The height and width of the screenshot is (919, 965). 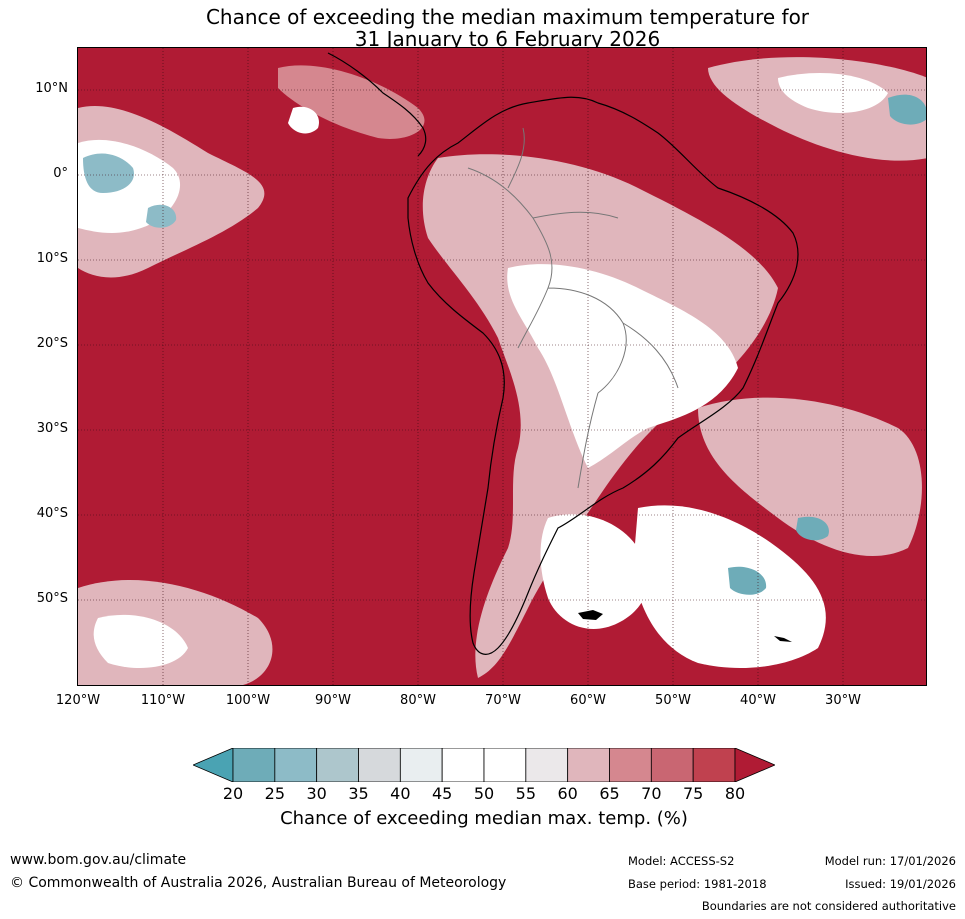 I want to click on falkland-islands, so click(x=590, y=615).